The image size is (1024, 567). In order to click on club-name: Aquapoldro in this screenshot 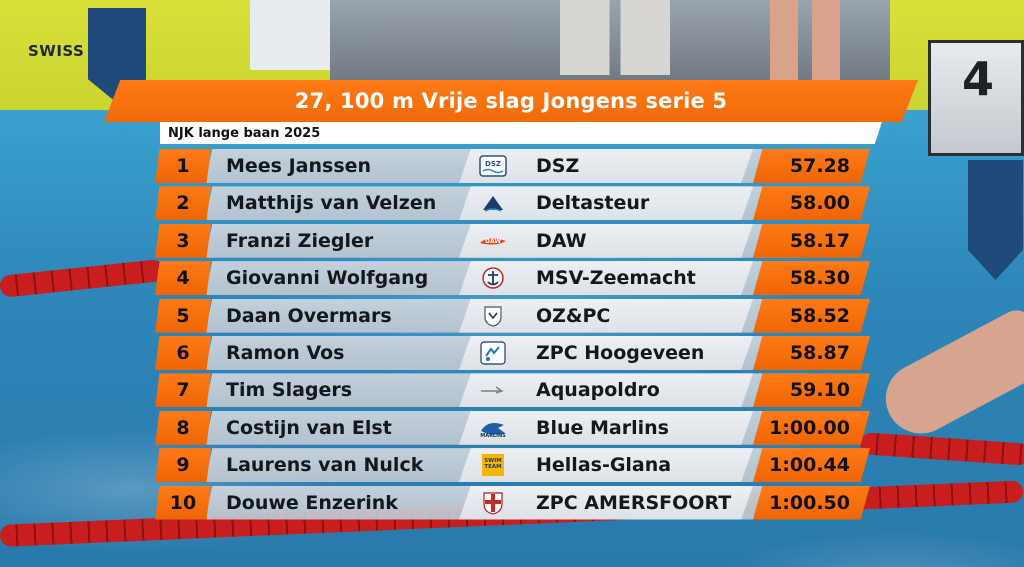, I will do `click(598, 390)`.